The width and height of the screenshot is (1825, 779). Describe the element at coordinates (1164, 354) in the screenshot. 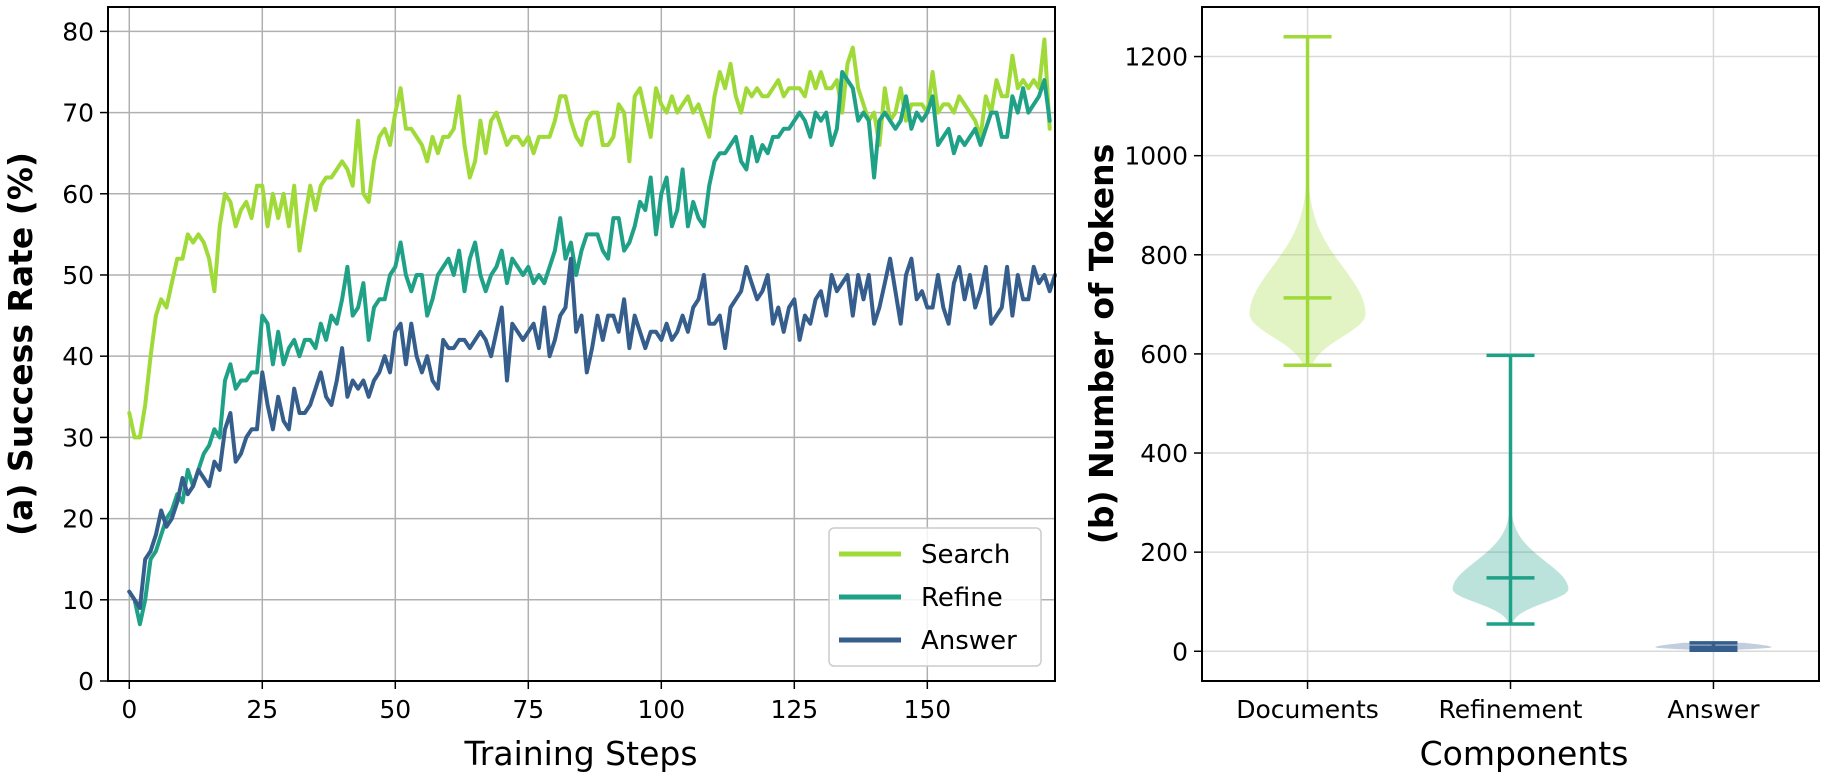

I see `y-tick-label: 600` at that location.